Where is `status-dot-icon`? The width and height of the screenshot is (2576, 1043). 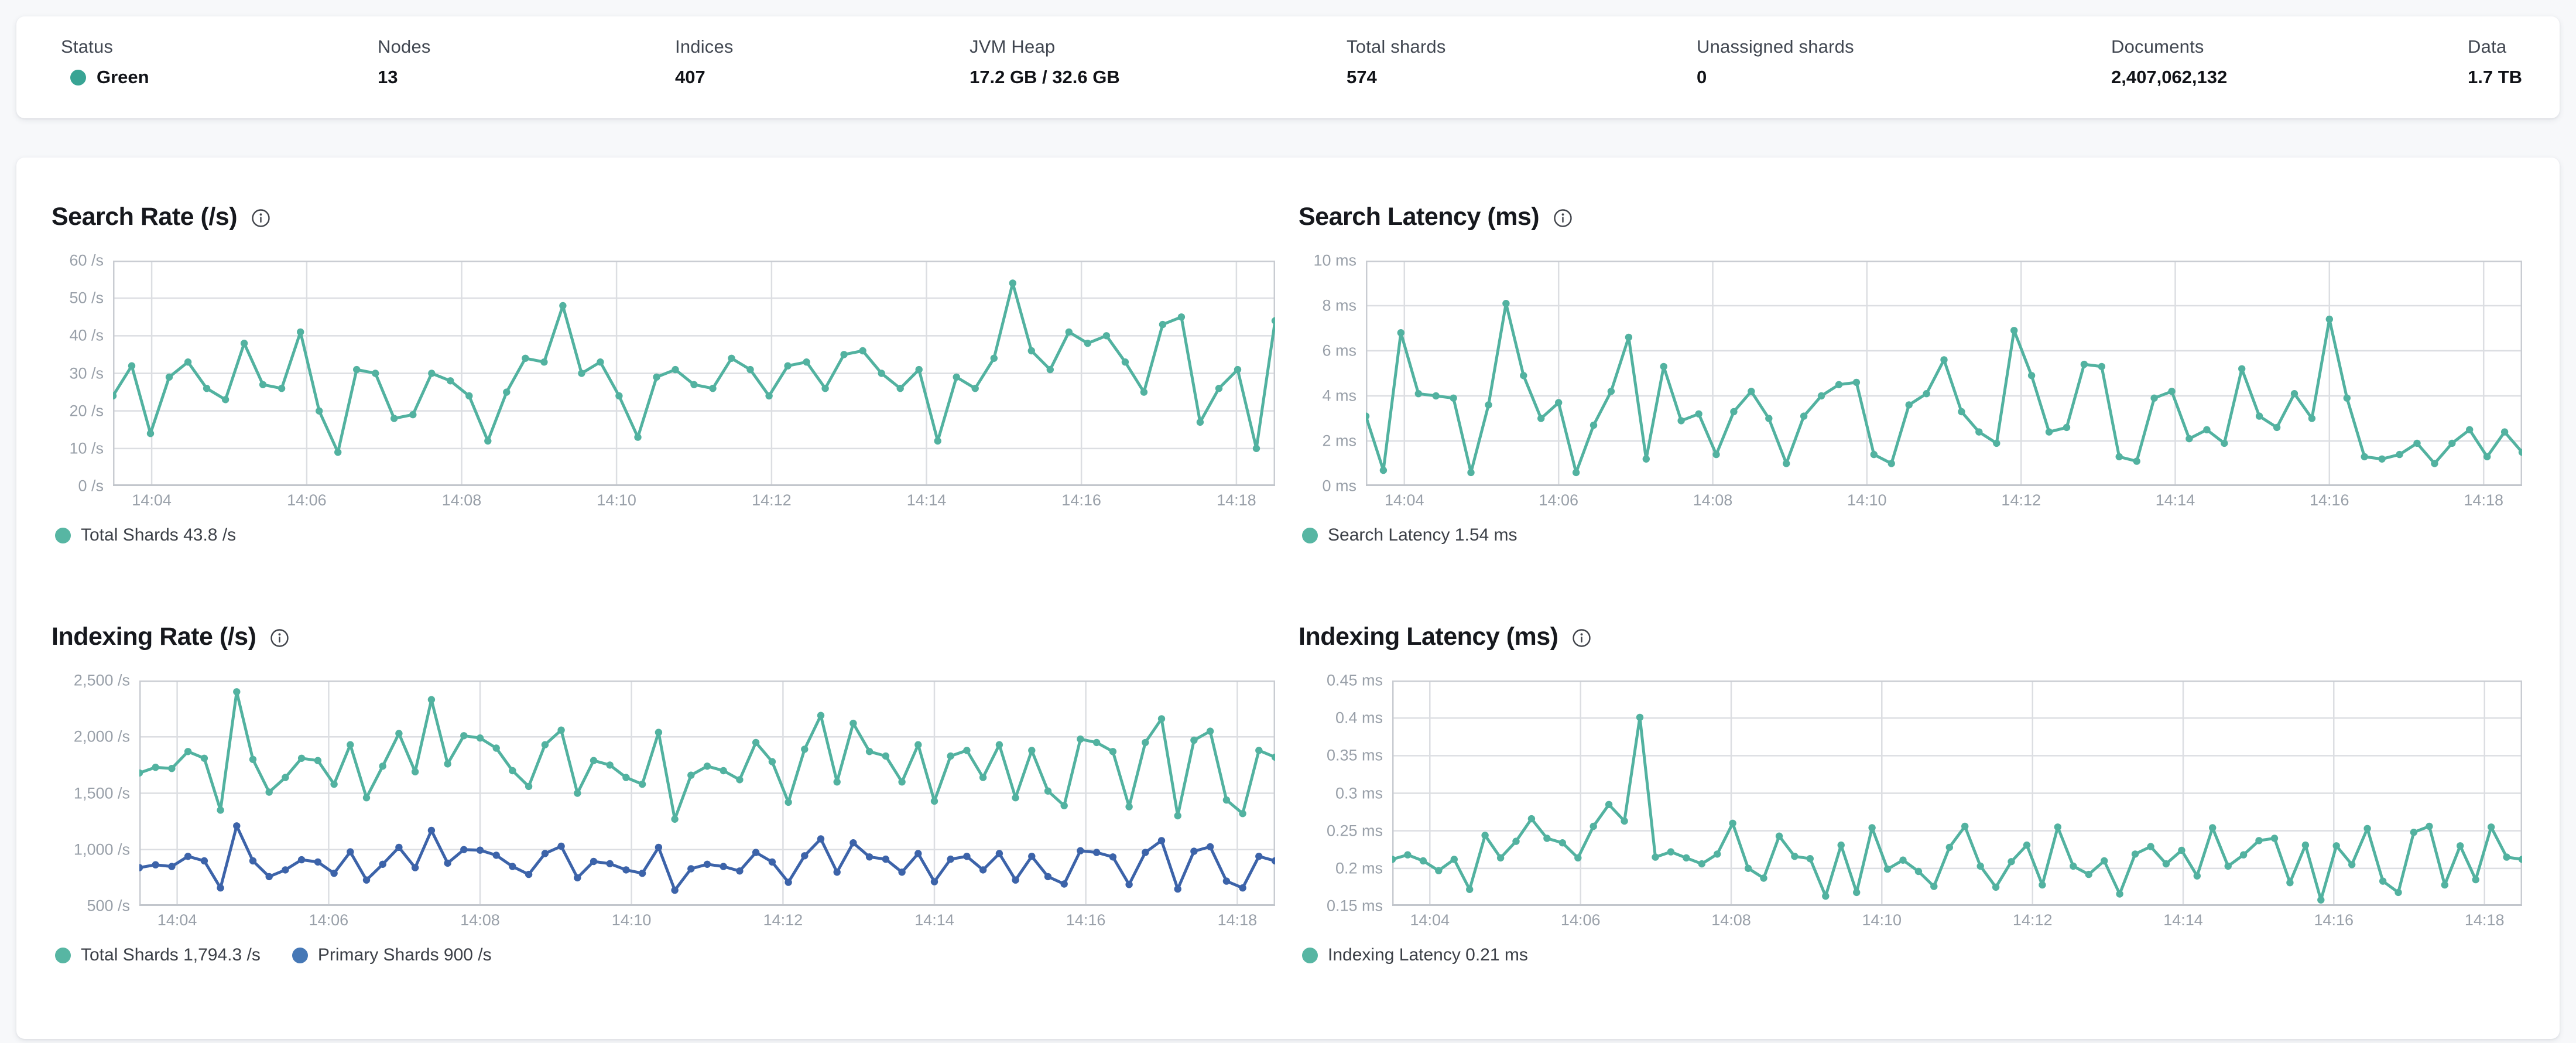
status-dot-icon is located at coordinates (78, 77).